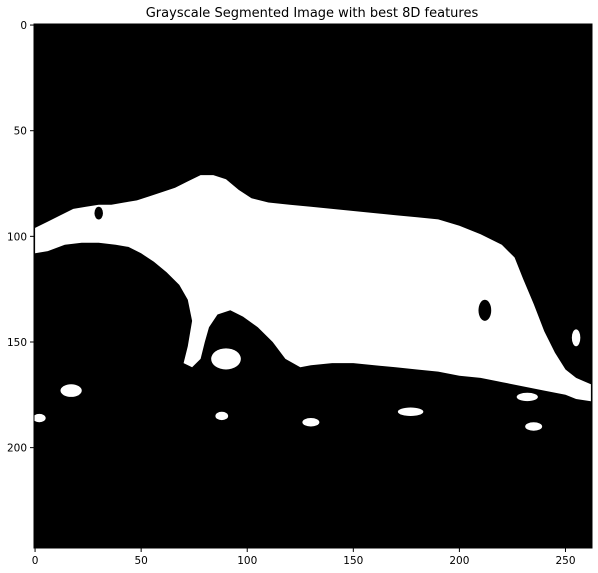 This screenshot has height=573, width=598. I want to click on x-tick-label: 250, so click(565, 561).